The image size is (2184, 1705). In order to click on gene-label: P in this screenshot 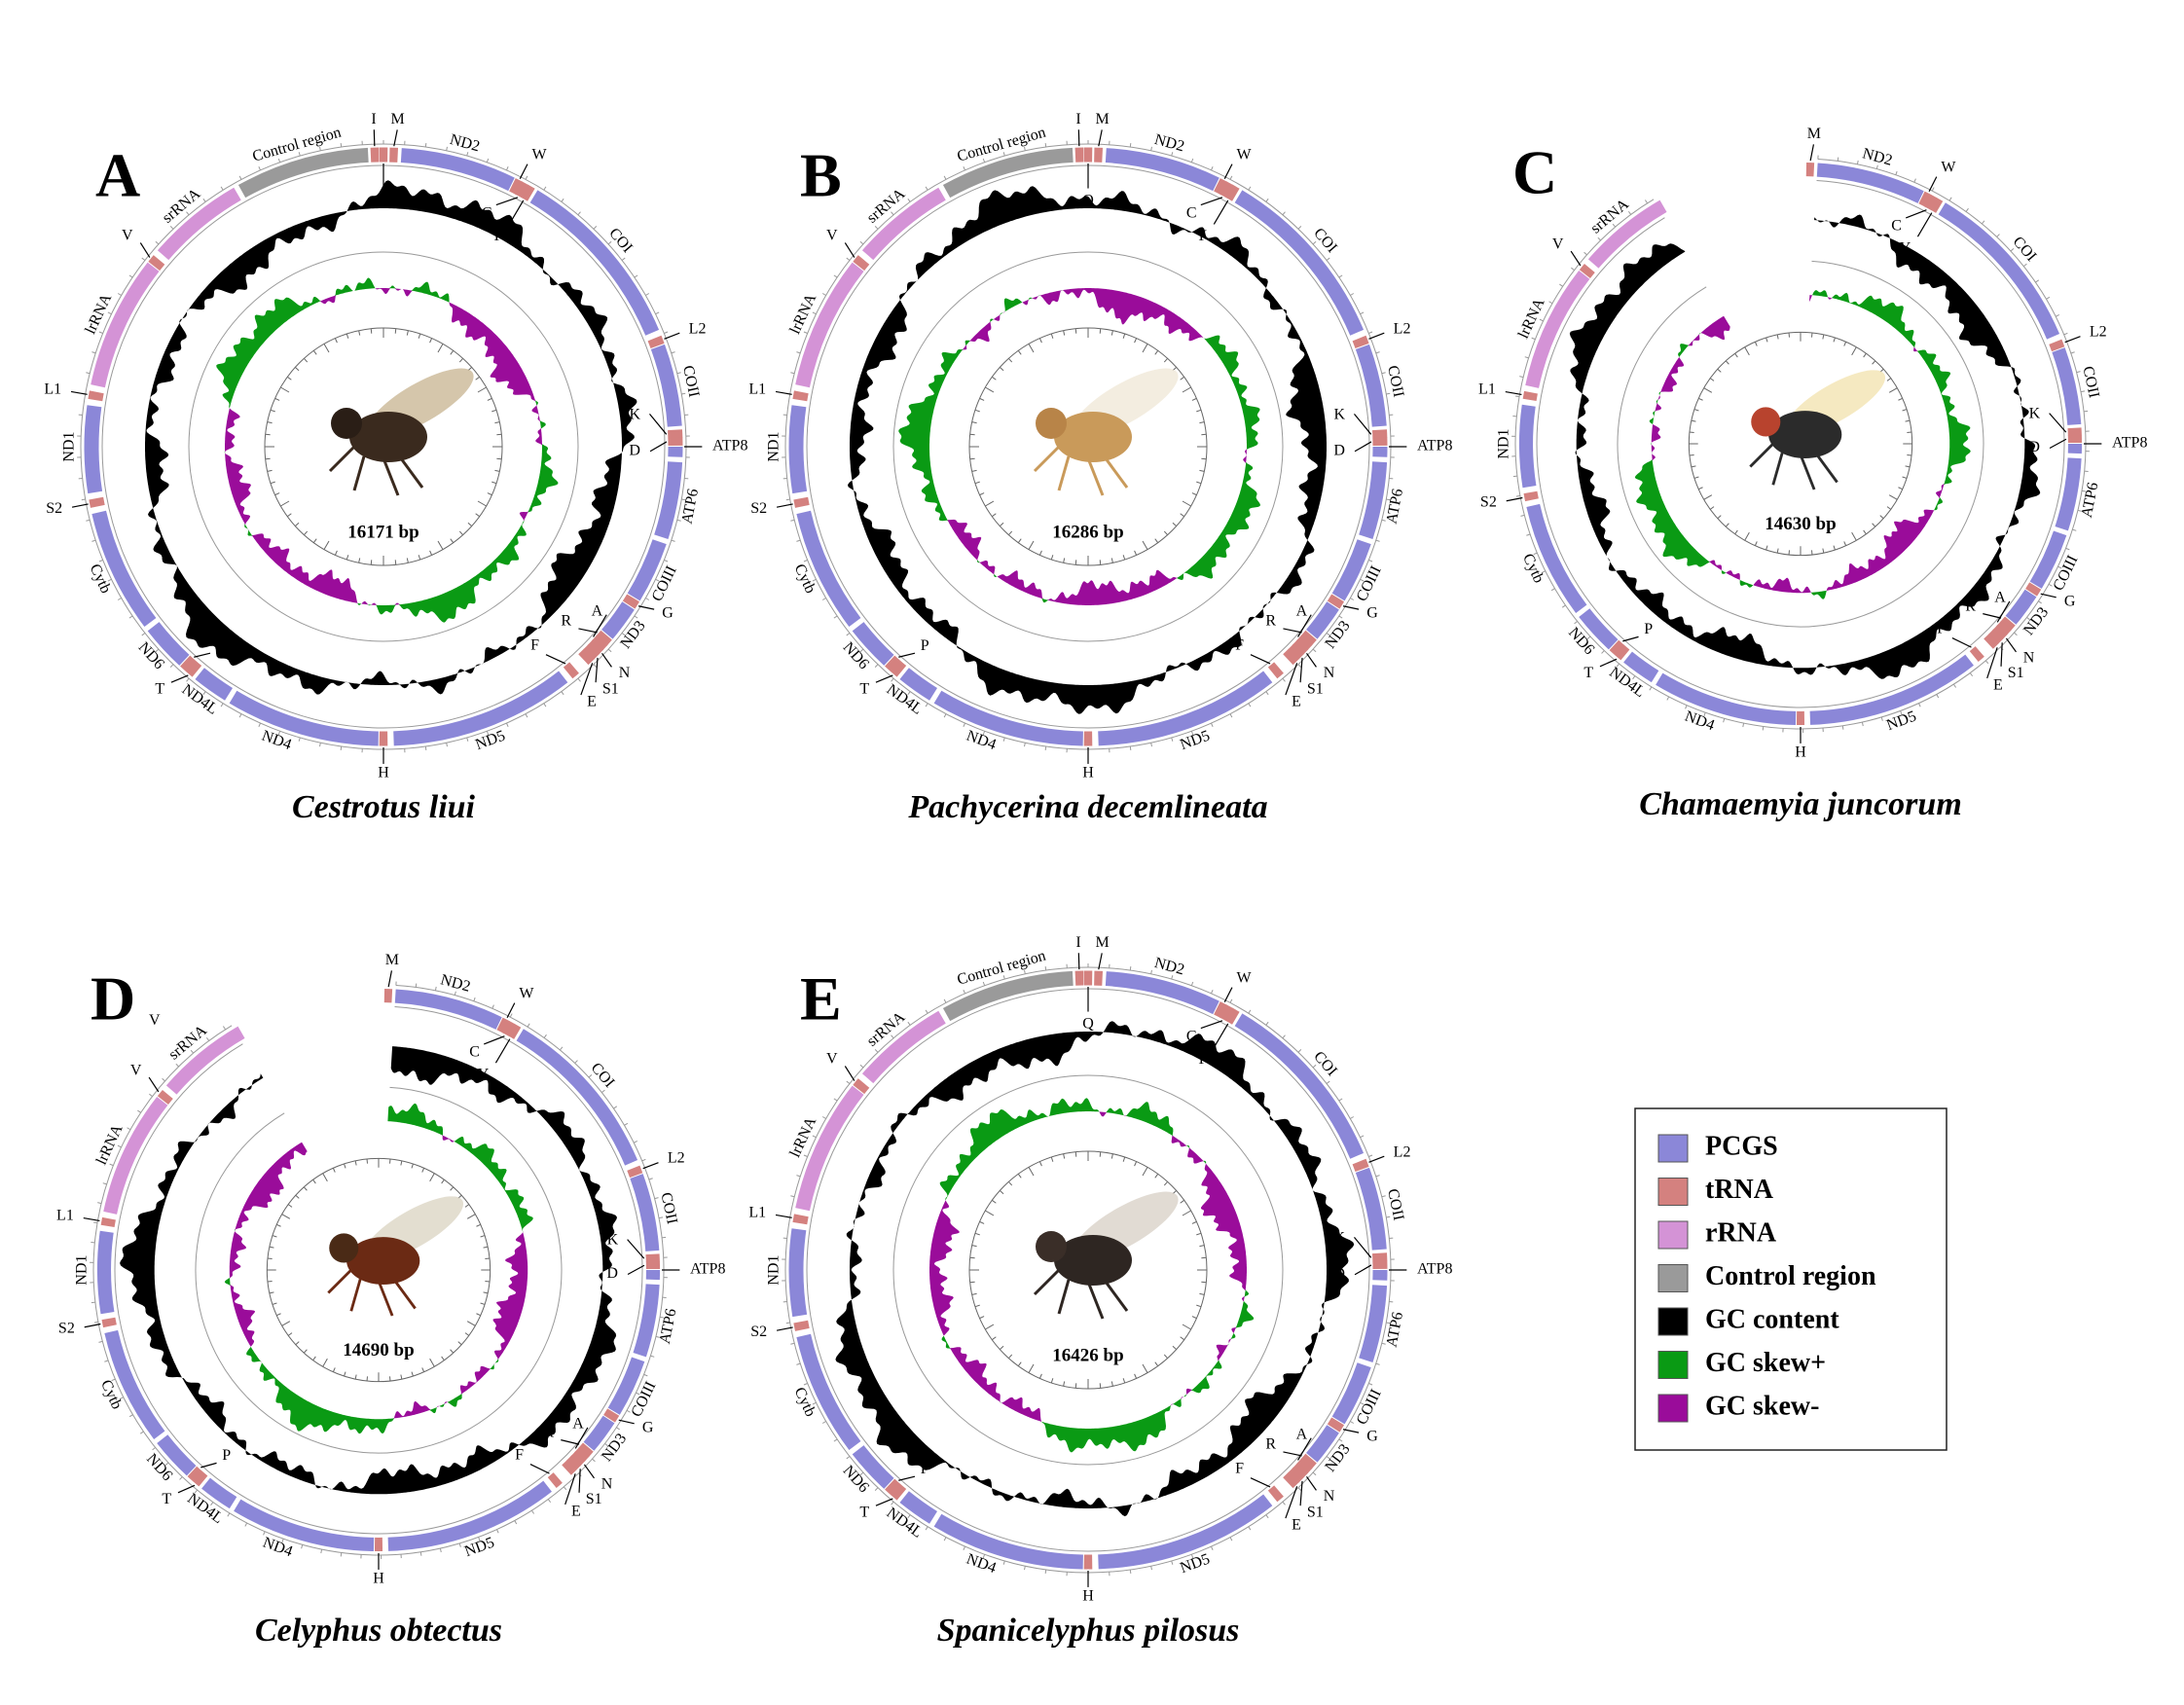, I will do `click(925, 645)`.